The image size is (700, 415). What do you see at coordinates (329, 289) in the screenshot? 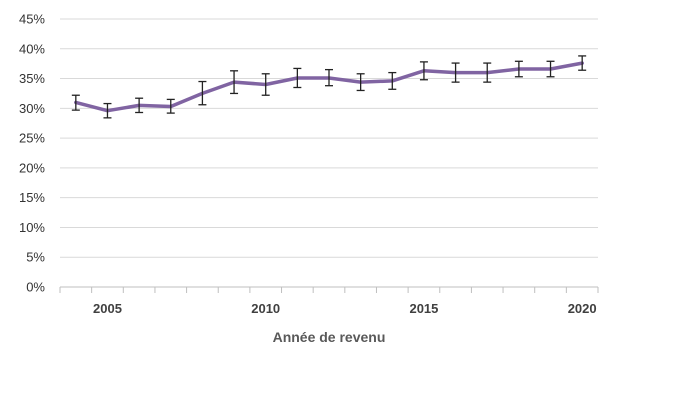
I see `axes` at bounding box center [329, 289].